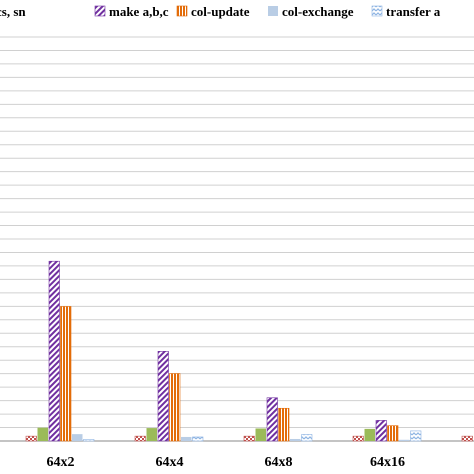 The height and width of the screenshot is (474, 474). I want to click on x-tick-label: 64x4, so click(170, 462).